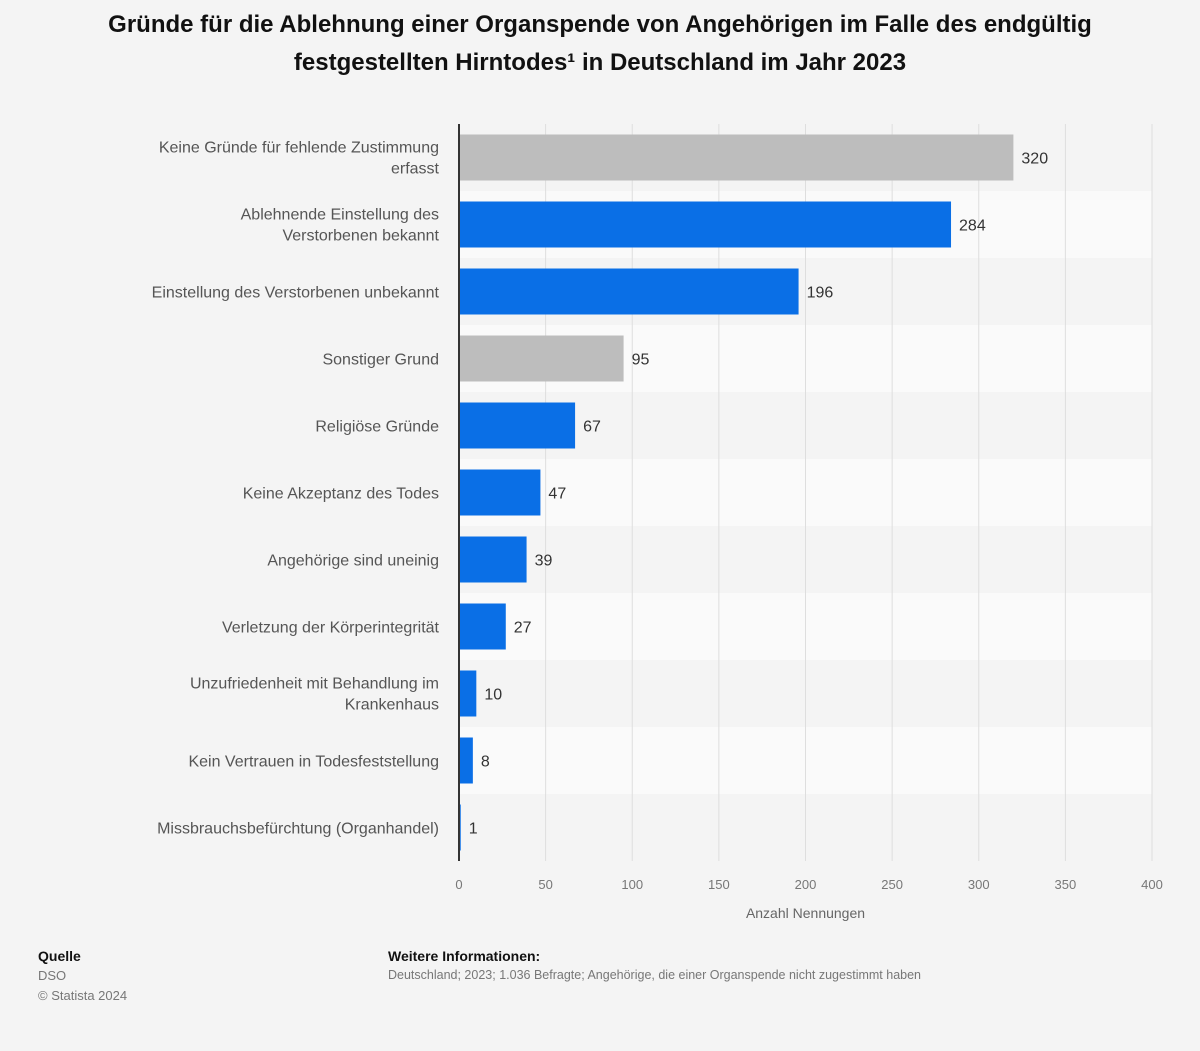 Image resolution: width=1200 pixels, height=1051 pixels. I want to click on category-label: Keine Akzeptanz des Todes, so click(341, 494).